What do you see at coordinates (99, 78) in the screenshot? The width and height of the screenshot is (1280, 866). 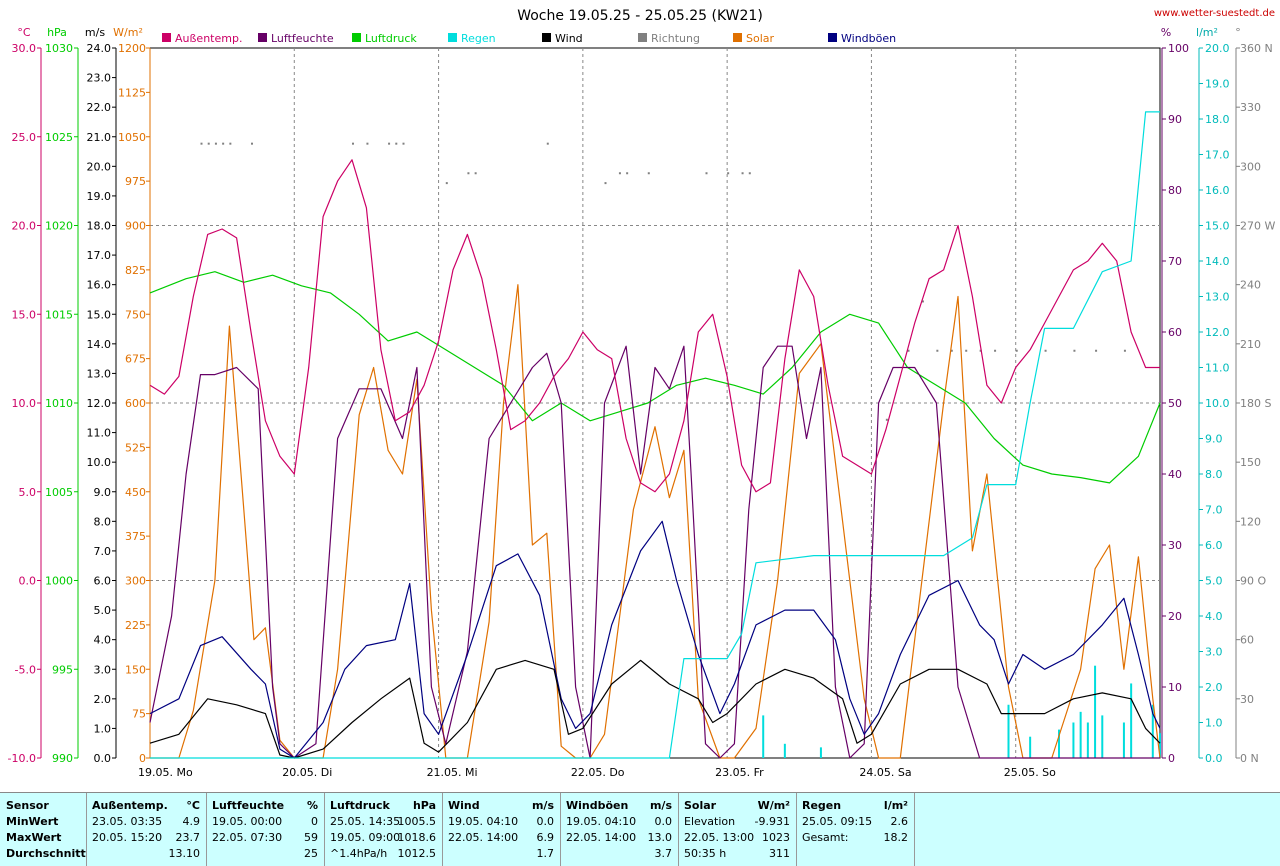 I see `wind-axis-tick-label: 23.0` at bounding box center [99, 78].